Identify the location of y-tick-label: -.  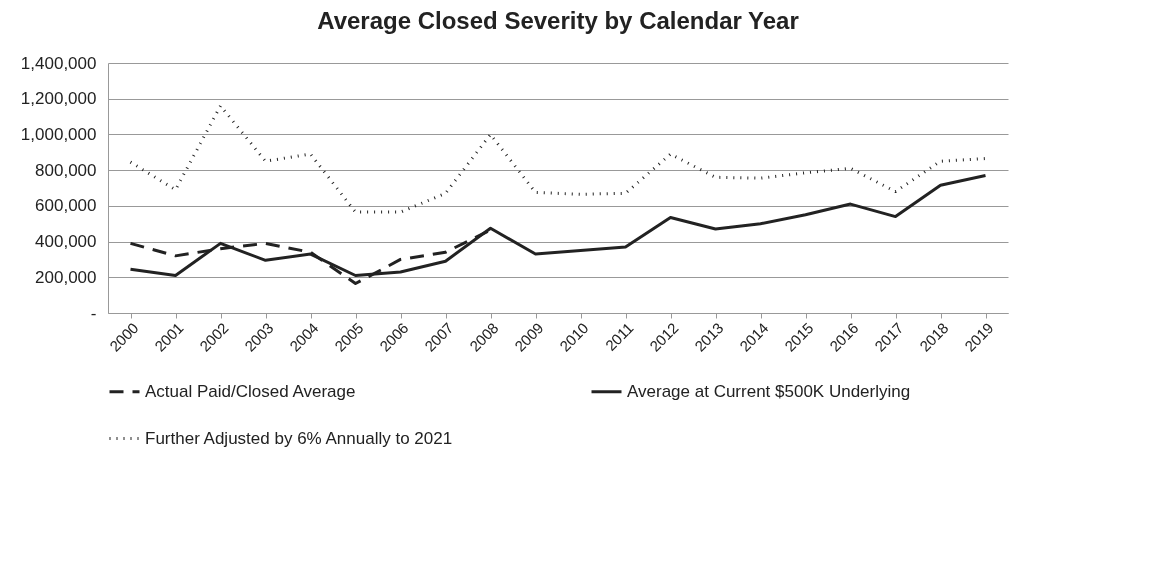
(93, 313).